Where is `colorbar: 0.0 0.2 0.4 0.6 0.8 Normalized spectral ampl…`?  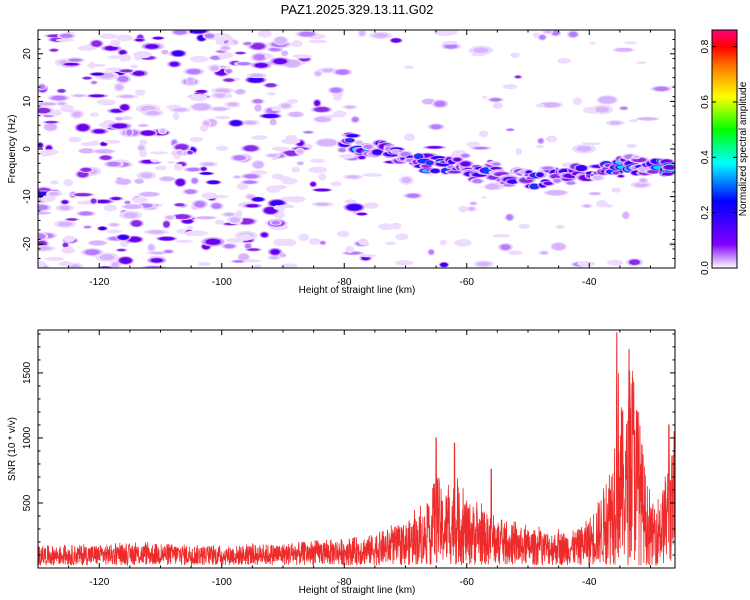
colorbar: 0.0 0.2 0.4 0.6 0.8 Normalized spectral ampl… is located at coordinates (724, 152).